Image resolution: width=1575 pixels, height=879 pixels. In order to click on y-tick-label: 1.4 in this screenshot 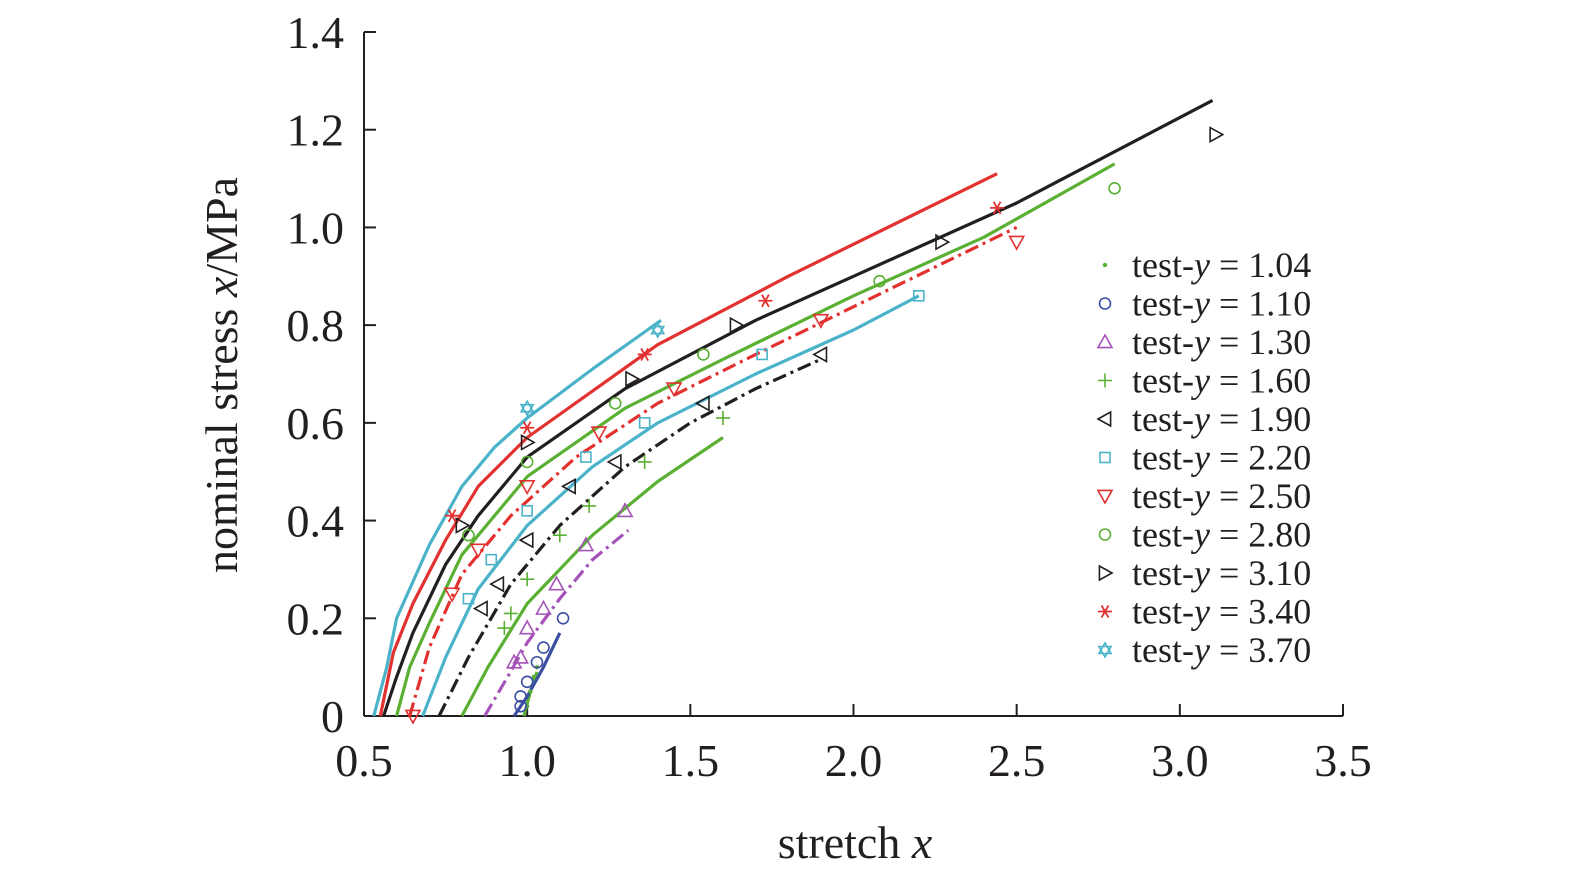, I will do `click(316, 32)`.